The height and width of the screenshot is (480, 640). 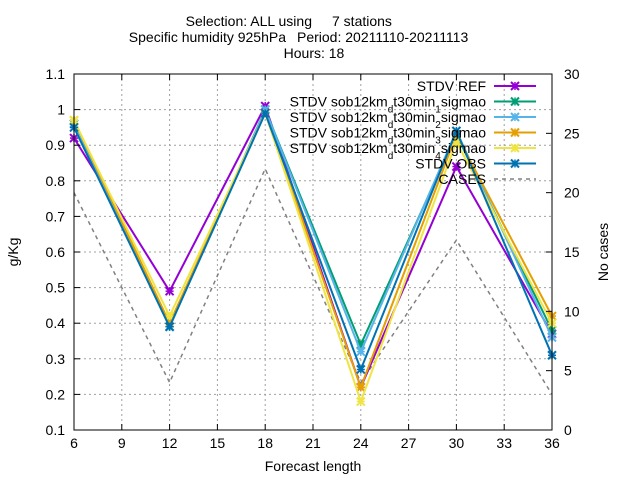 What do you see at coordinates (313, 466) in the screenshot?
I see `x-axis-label: Forecast length` at bounding box center [313, 466].